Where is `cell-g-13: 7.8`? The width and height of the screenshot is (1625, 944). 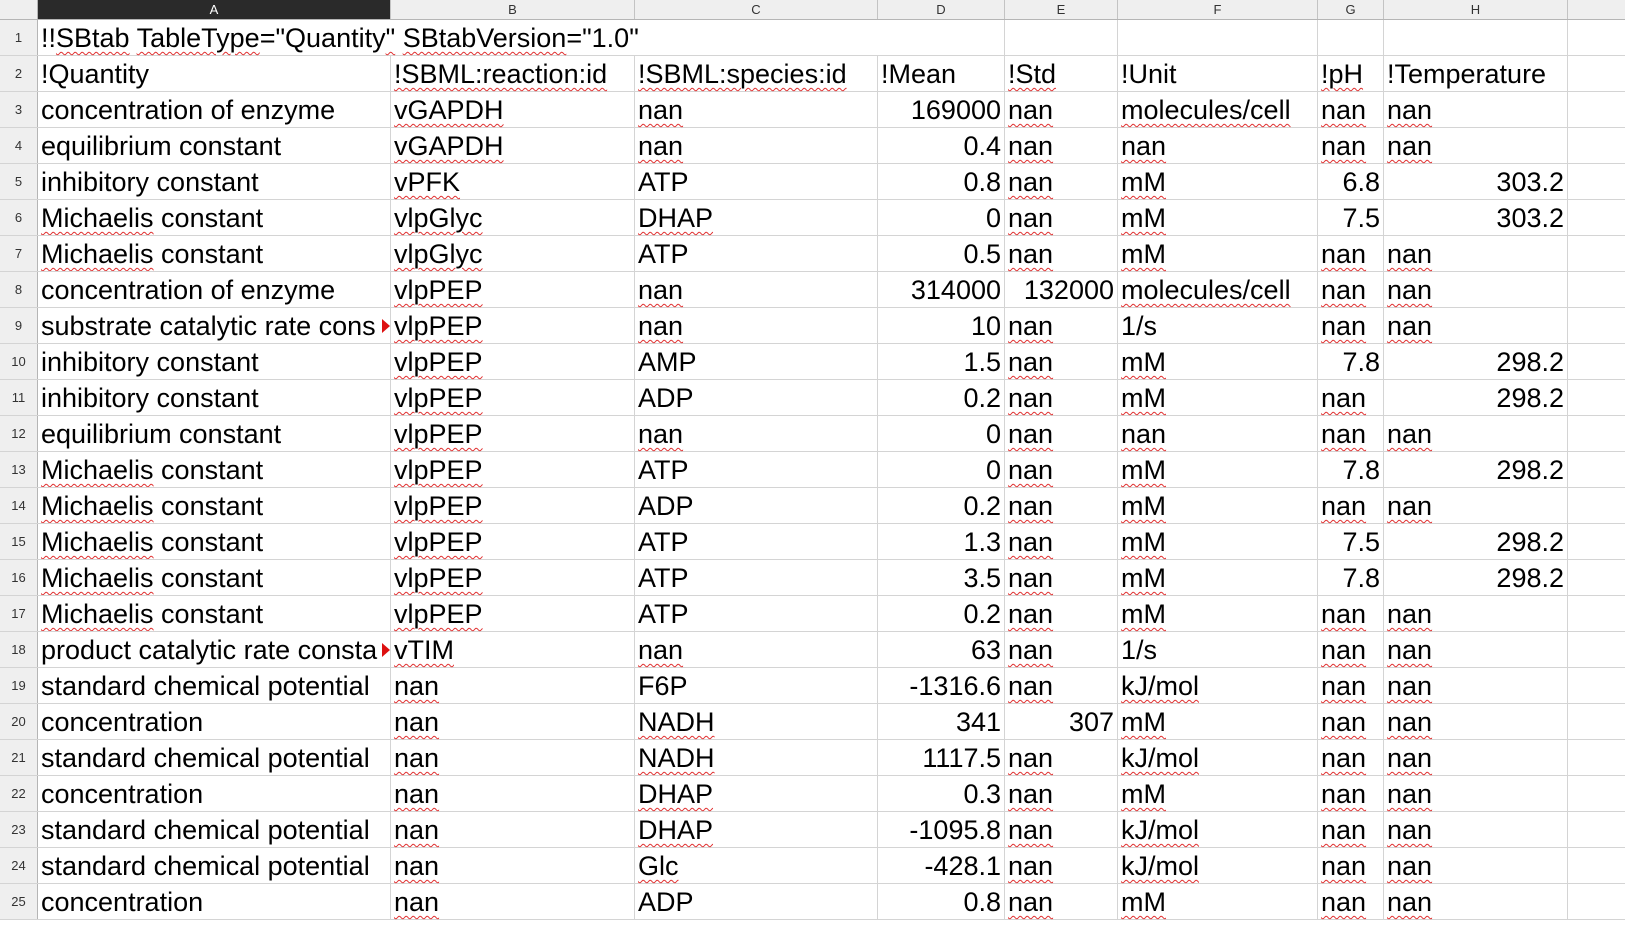
cell-g-13: 7.8 is located at coordinates (1351, 469).